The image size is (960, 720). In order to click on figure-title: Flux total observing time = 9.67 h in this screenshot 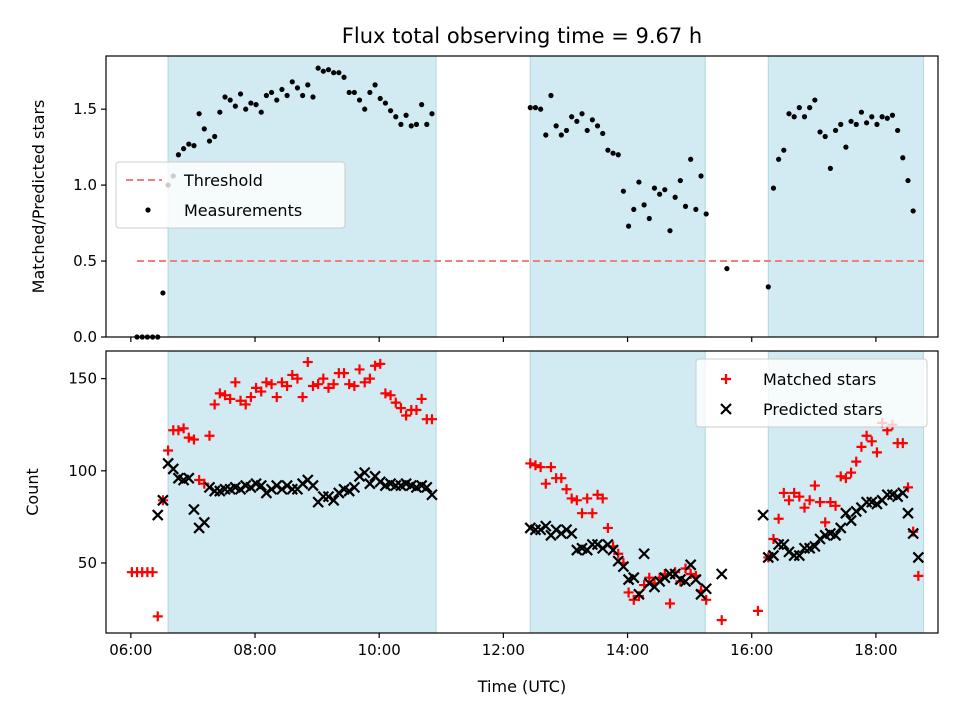, I will do `click(522, 36)`.